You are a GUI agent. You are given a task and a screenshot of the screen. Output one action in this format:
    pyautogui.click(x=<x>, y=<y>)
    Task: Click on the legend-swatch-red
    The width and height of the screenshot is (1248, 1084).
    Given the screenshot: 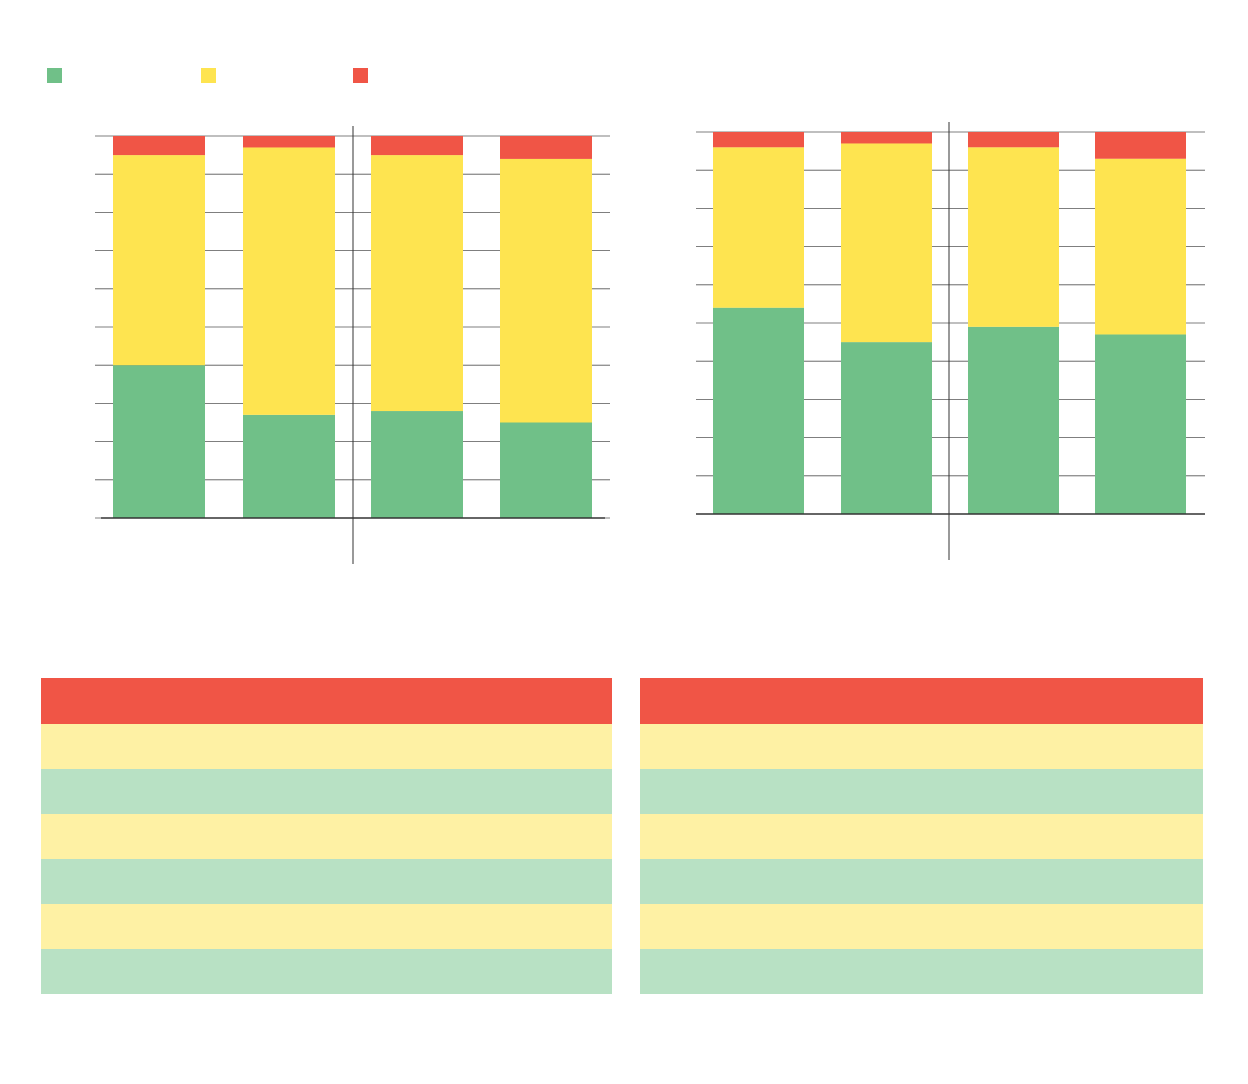 What is the action you would take?
    pyautogui.click(x=360, y=75)
    